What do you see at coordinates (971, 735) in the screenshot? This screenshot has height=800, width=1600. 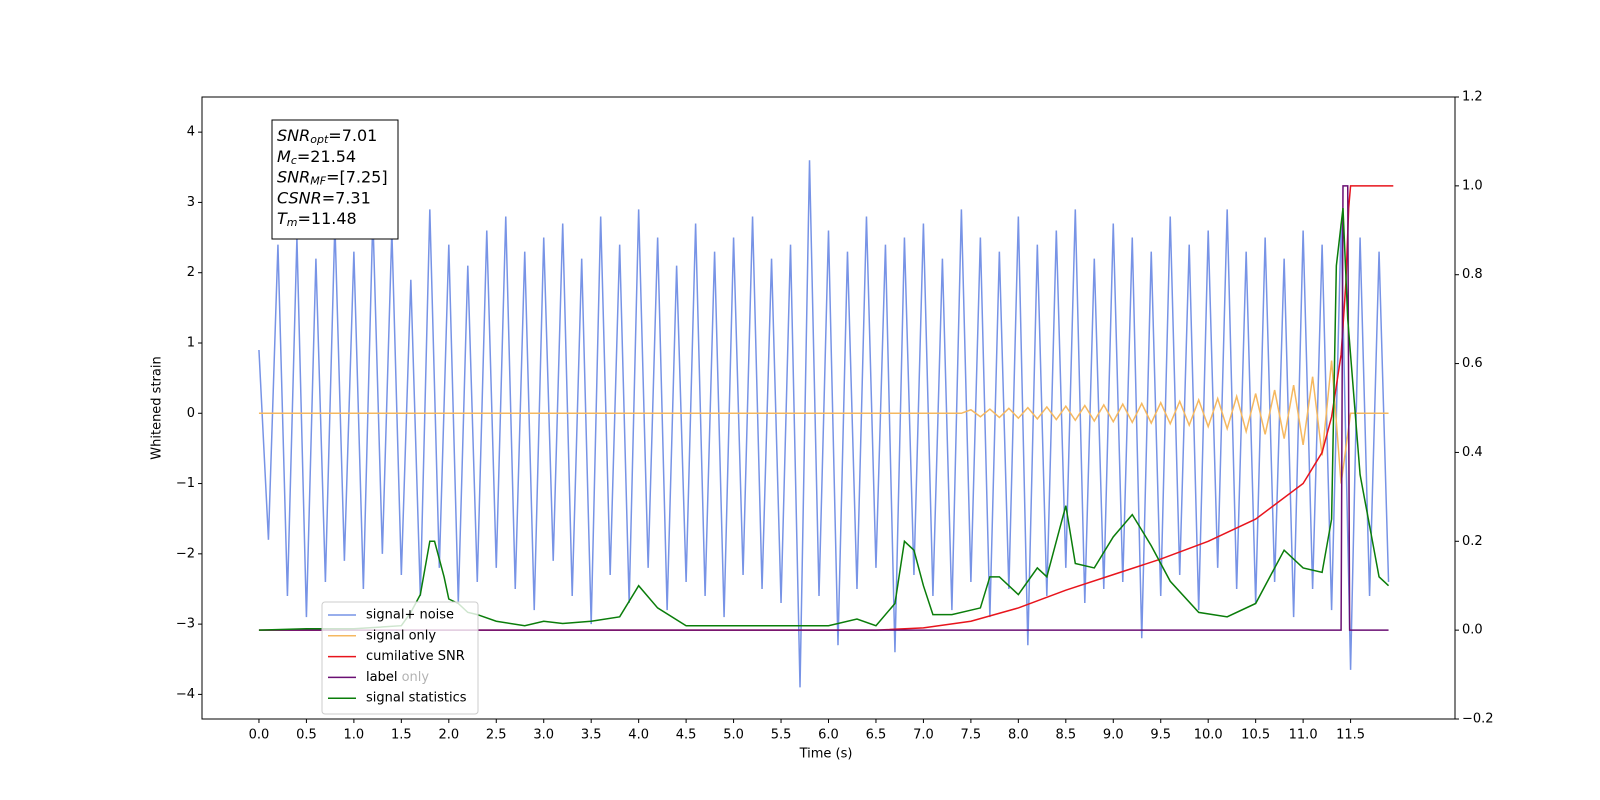 I see `x-tick-label: 7.5` at bounding box center [971, 735].